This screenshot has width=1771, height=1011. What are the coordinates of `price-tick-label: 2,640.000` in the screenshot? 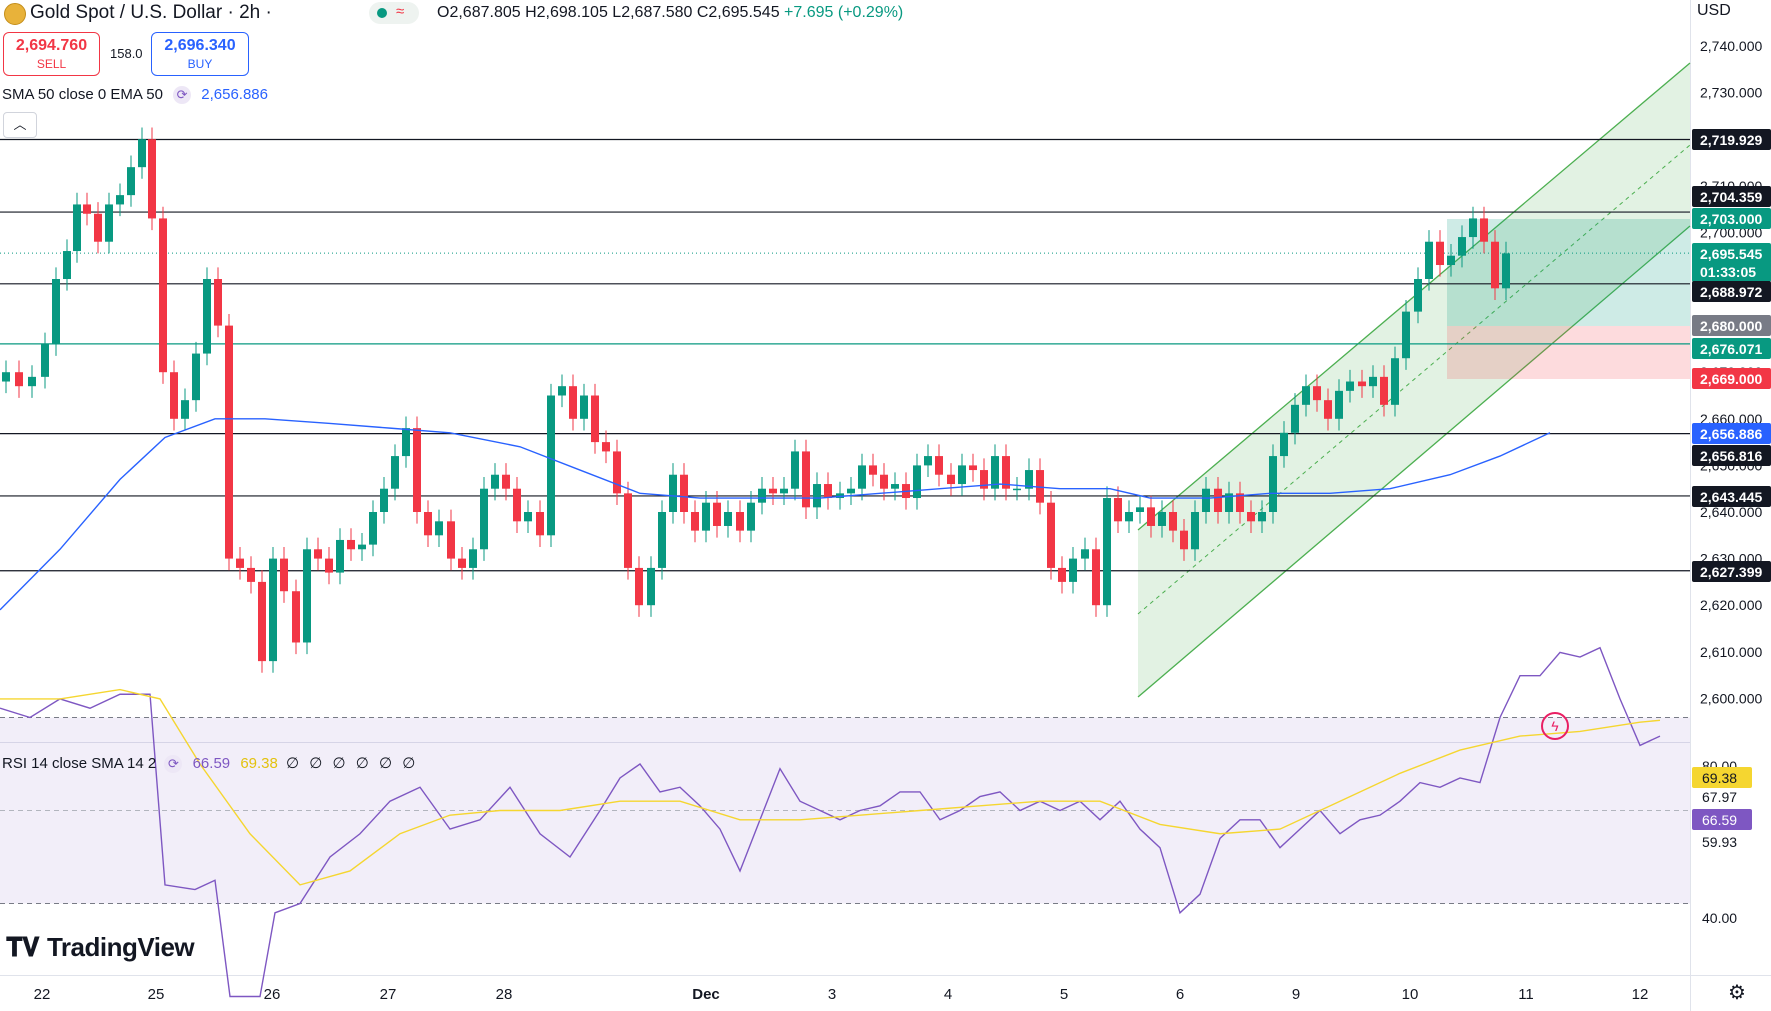 It's located at (1731, 512).